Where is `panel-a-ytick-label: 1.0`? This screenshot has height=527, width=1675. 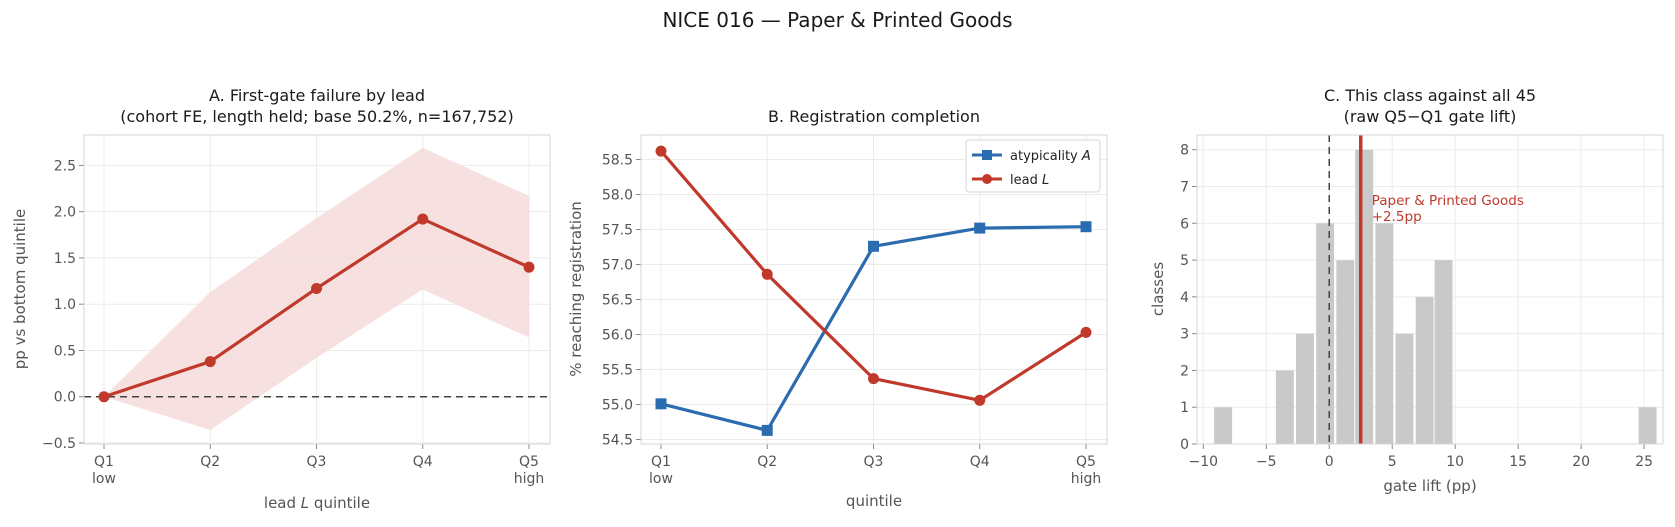
panel-a-ytick-label: 1.0 is located at coordinates (65, 305).